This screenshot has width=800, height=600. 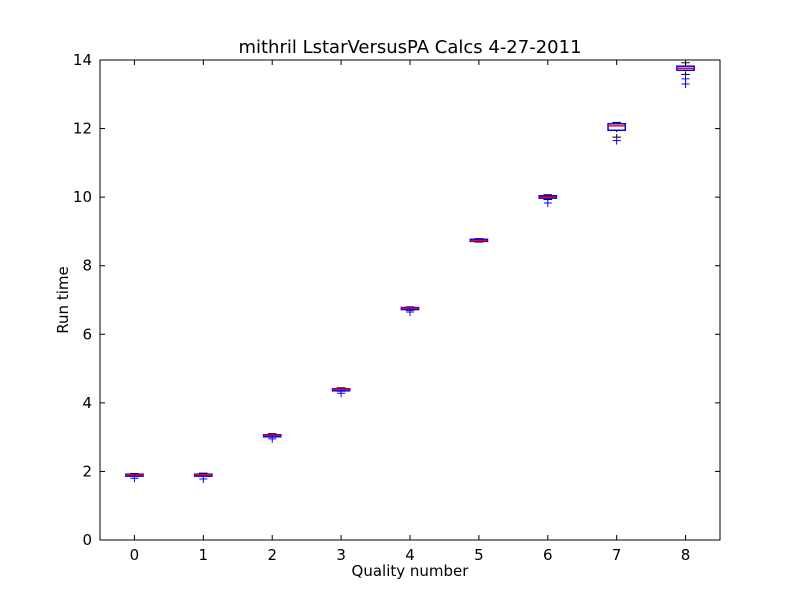 What do you see at coordinates (87, 334) in the screenshot?
I see `y-tick-label: 6` at bounding box center [87, 334].